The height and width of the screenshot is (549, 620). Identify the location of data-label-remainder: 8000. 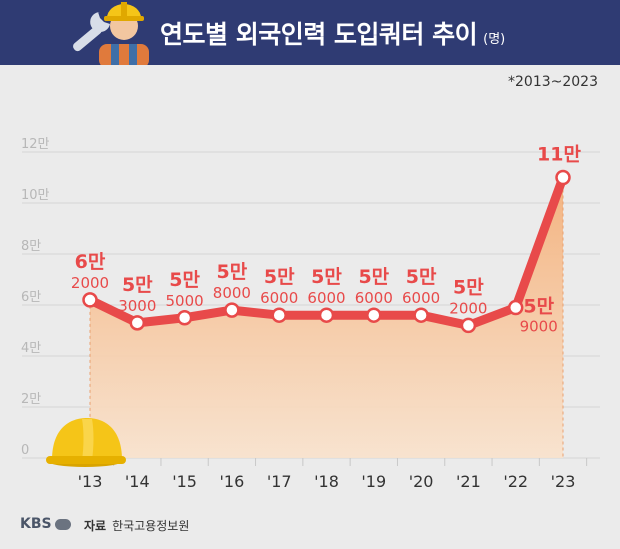
(232, 293).